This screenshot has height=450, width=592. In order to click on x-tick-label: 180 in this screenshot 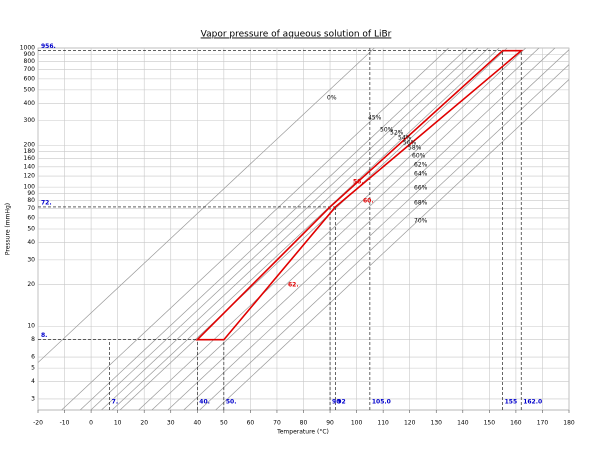, I will do `click(569, 423)`.